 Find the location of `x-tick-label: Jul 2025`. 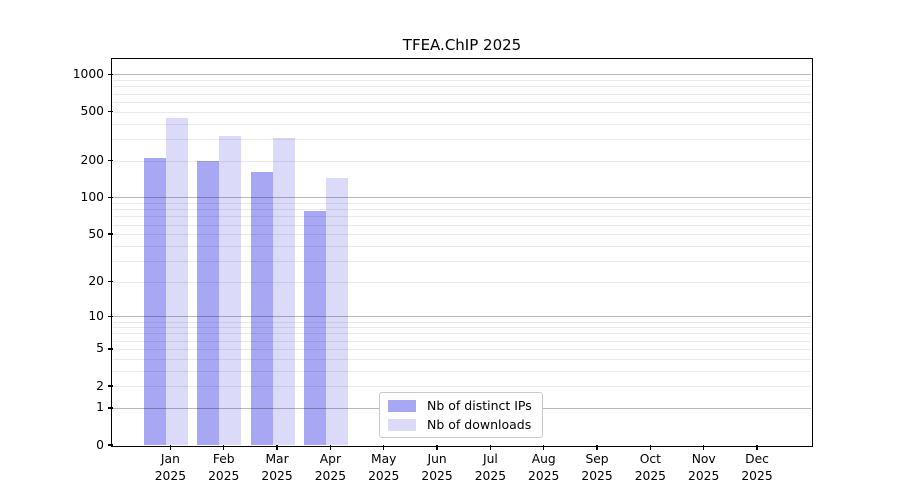

x-tick-label: Jul 2025 is located at coordinates (490, 467).